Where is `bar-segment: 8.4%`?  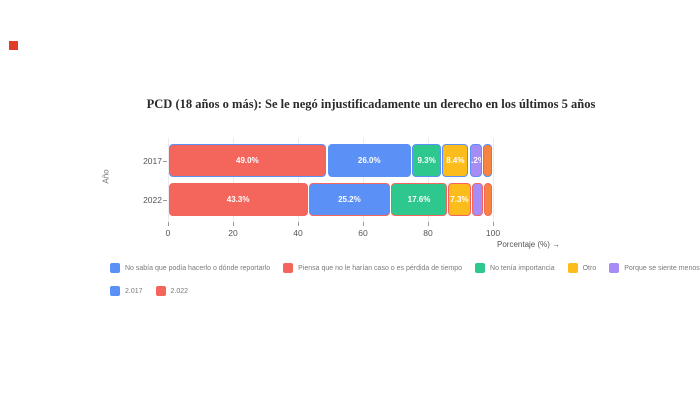 bar-segment: 8.4% is located at coordinates (455, 160).